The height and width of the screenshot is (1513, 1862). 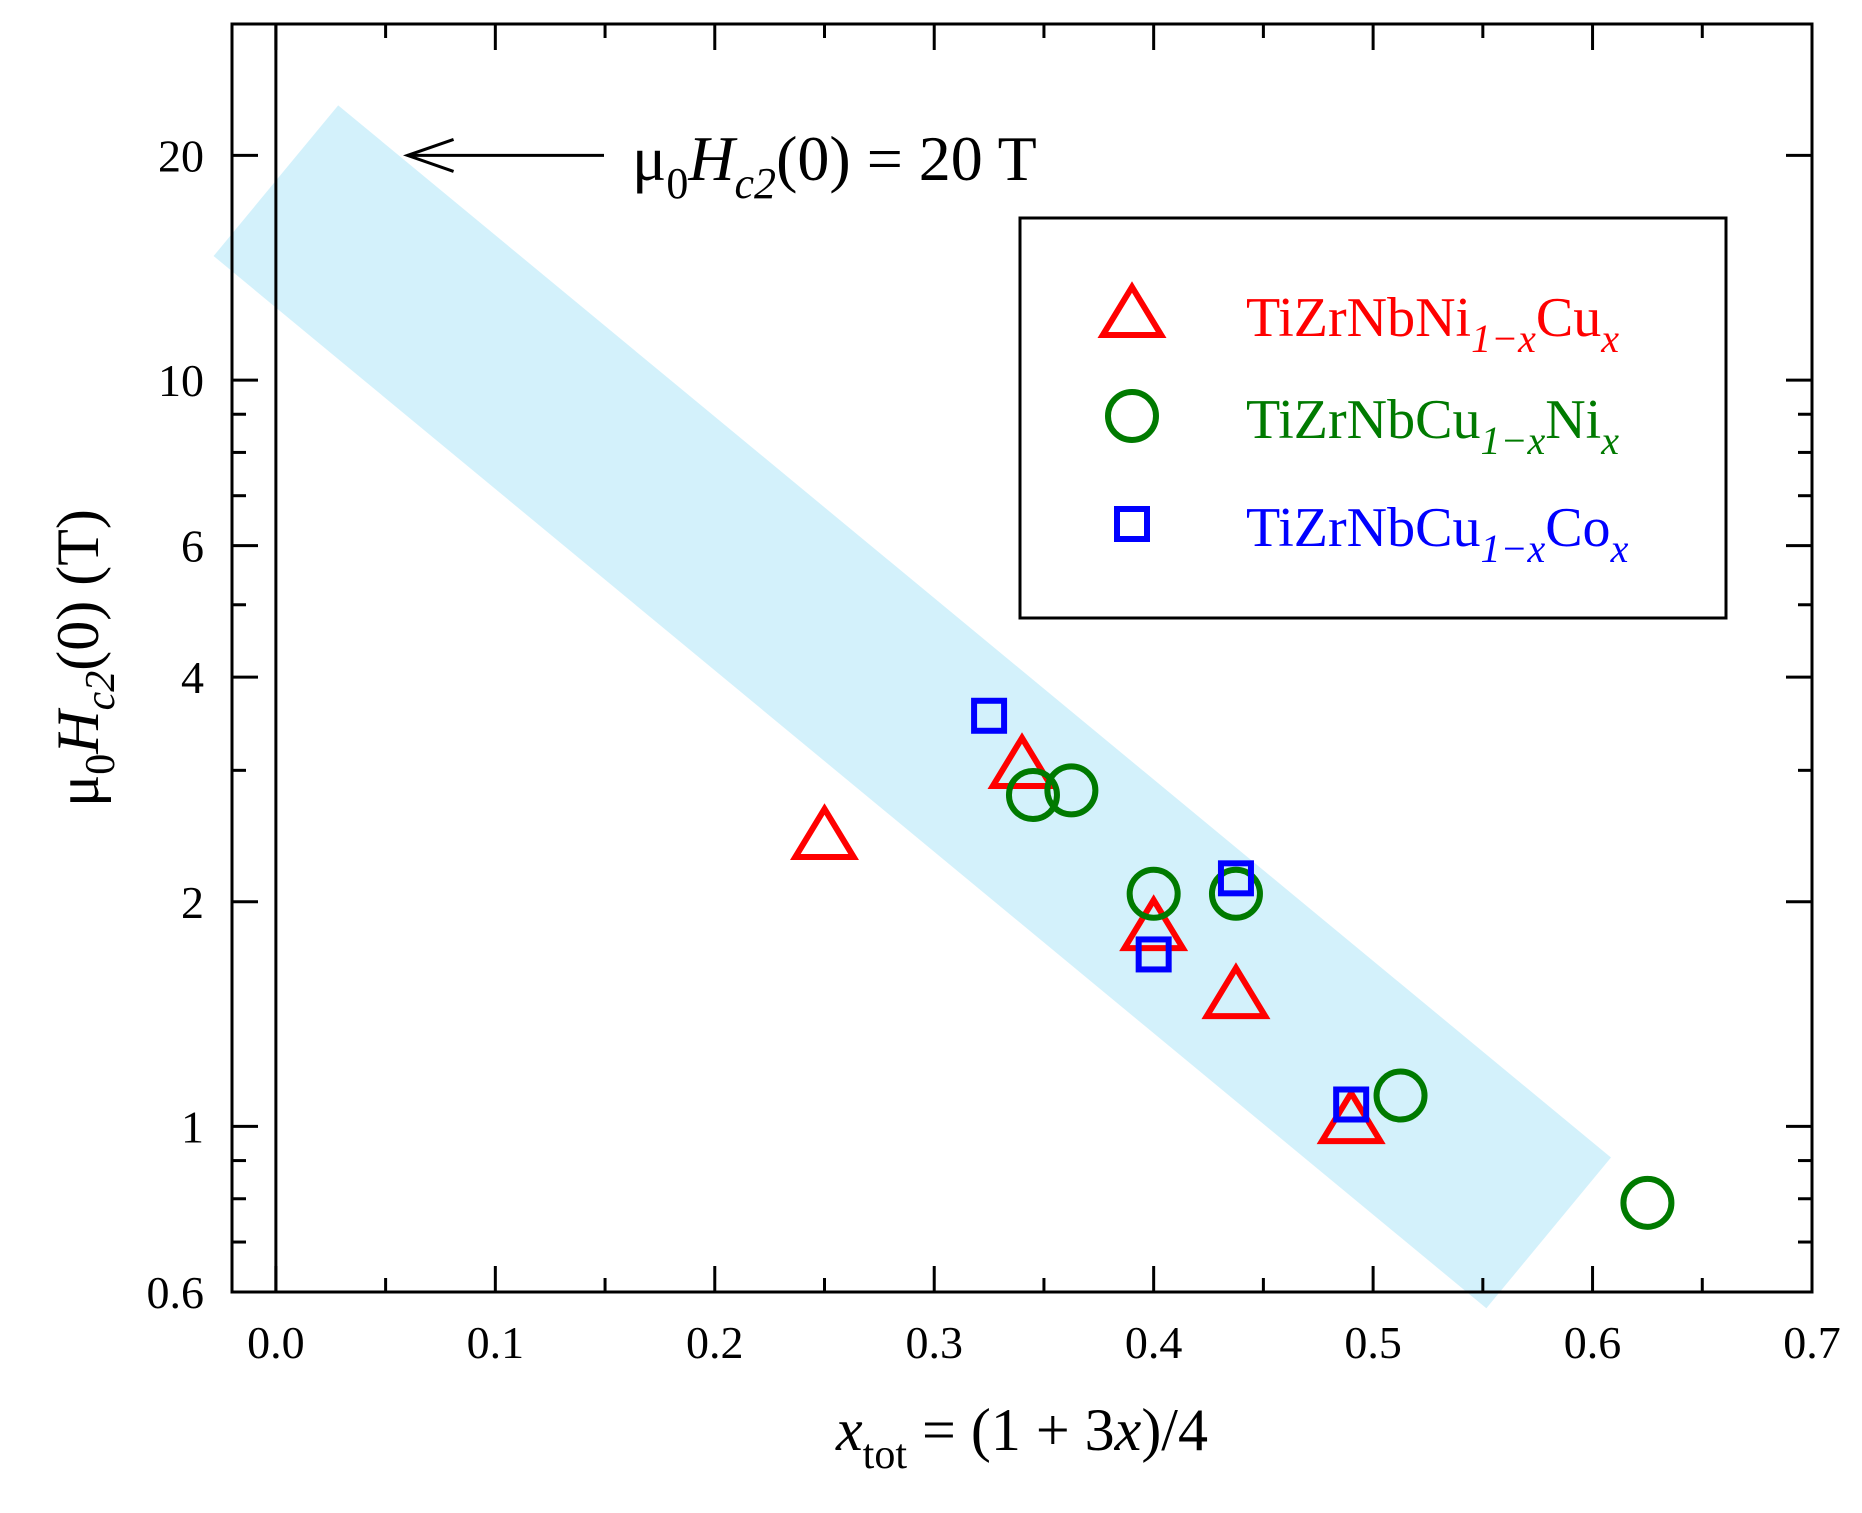 I want to click on y-tick-label: 6, so click(x=192, y=546).